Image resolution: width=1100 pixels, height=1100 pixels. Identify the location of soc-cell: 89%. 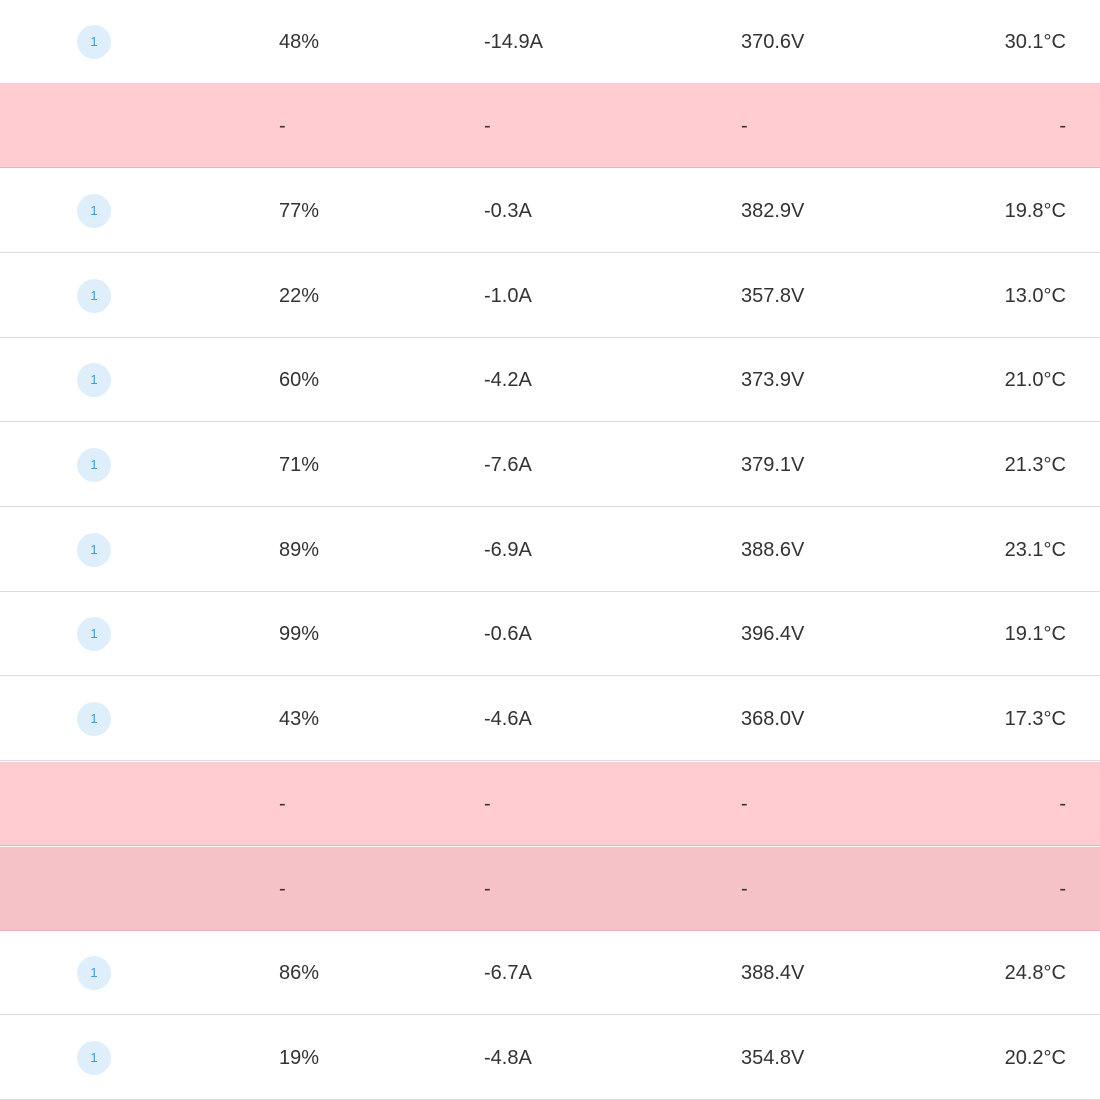
(299, 550).